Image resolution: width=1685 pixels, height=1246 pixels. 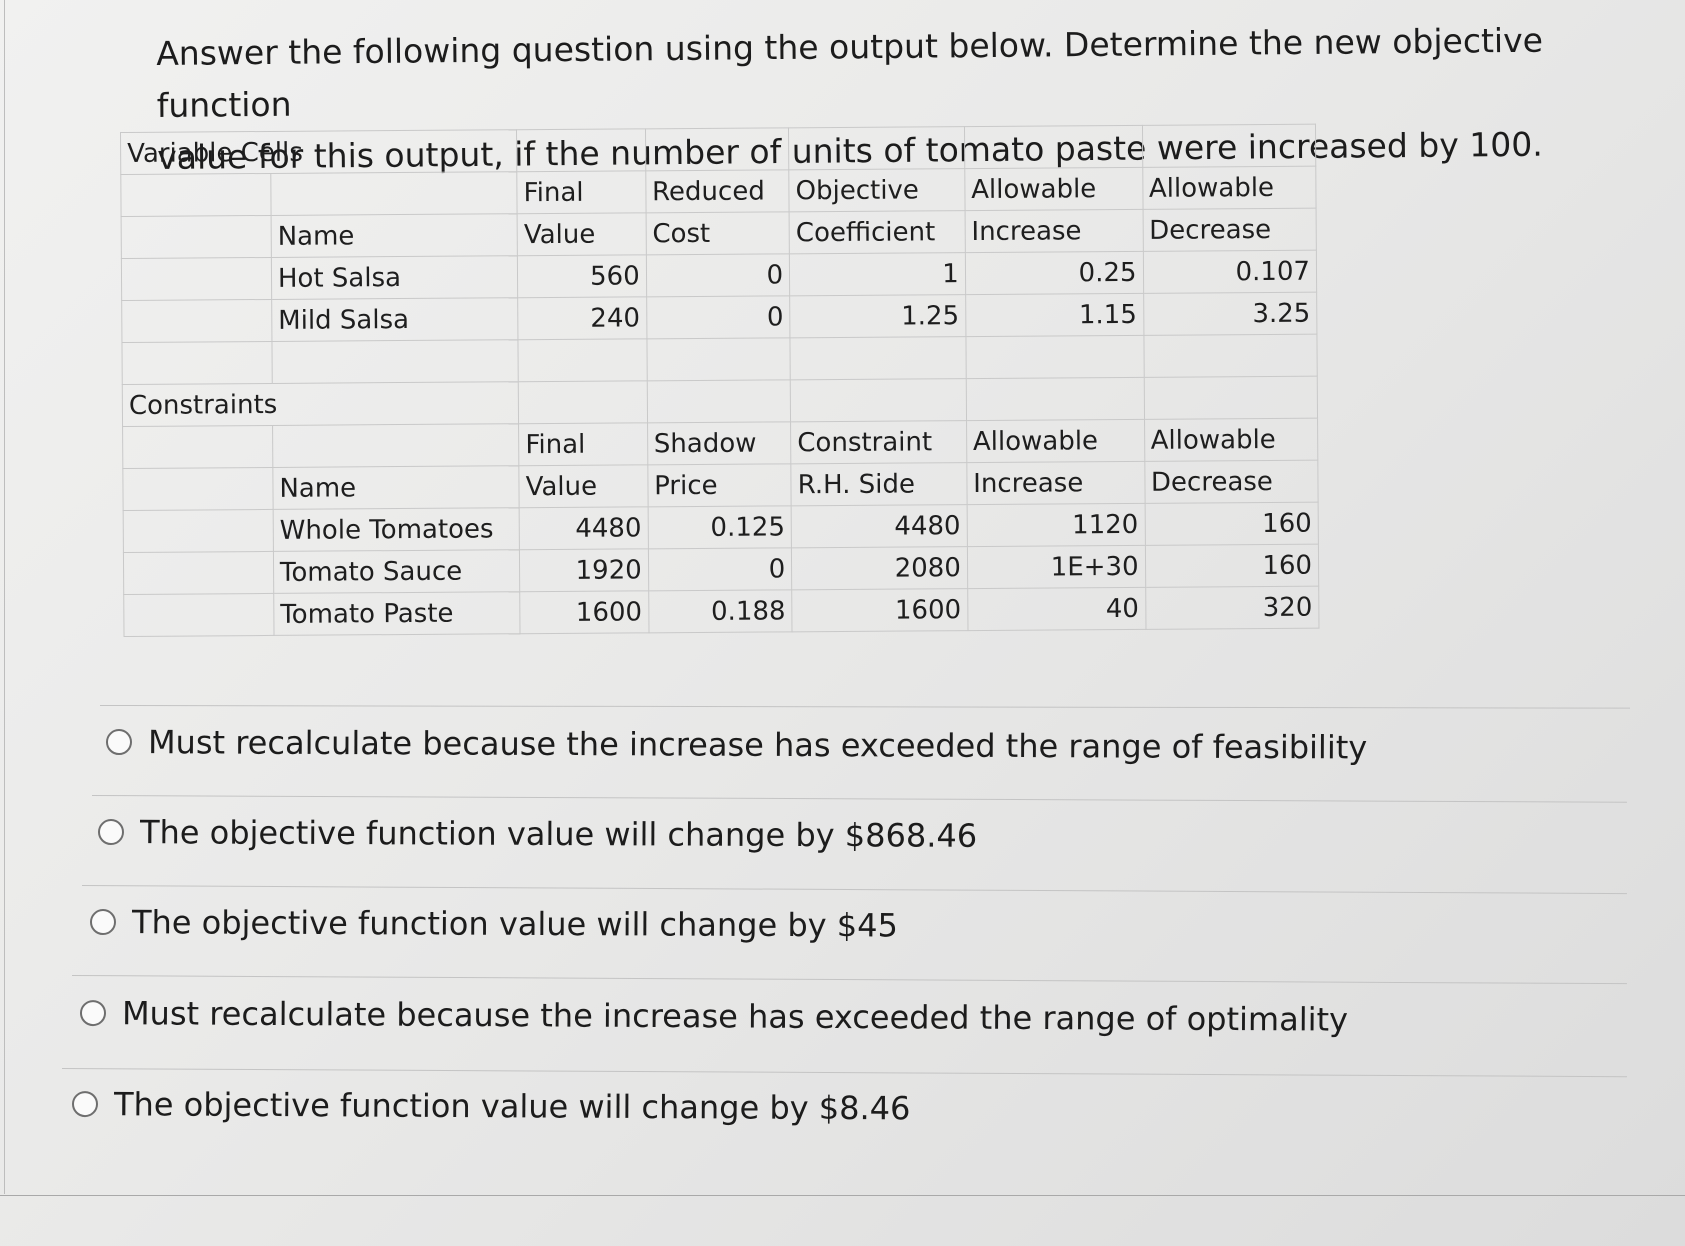 I want to click on allowable-increase: 40, so click(x=1056, y=609).